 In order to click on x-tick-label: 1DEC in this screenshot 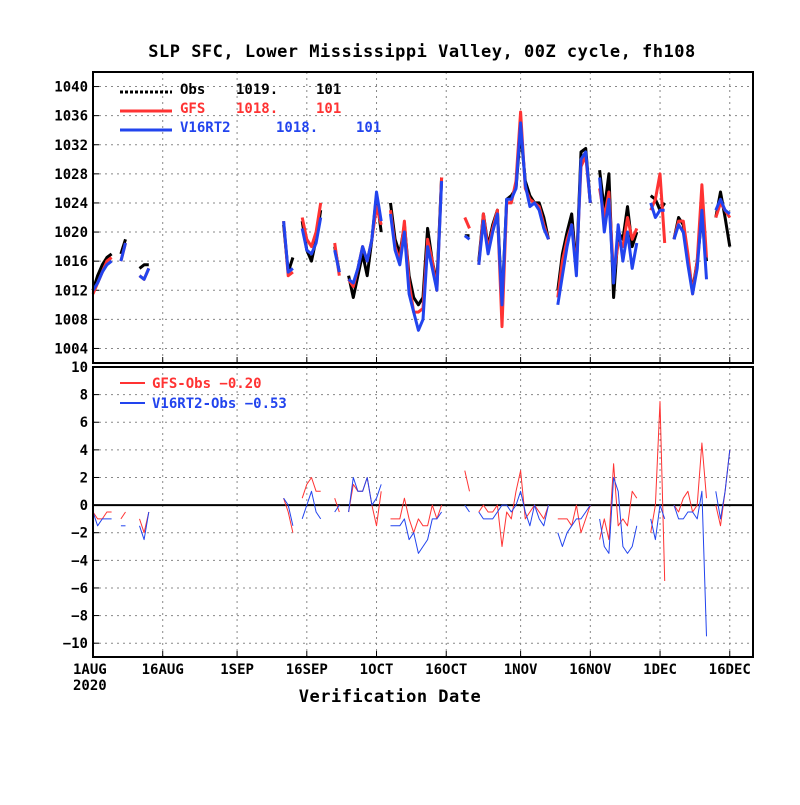, I will do `click(660, 670)`.